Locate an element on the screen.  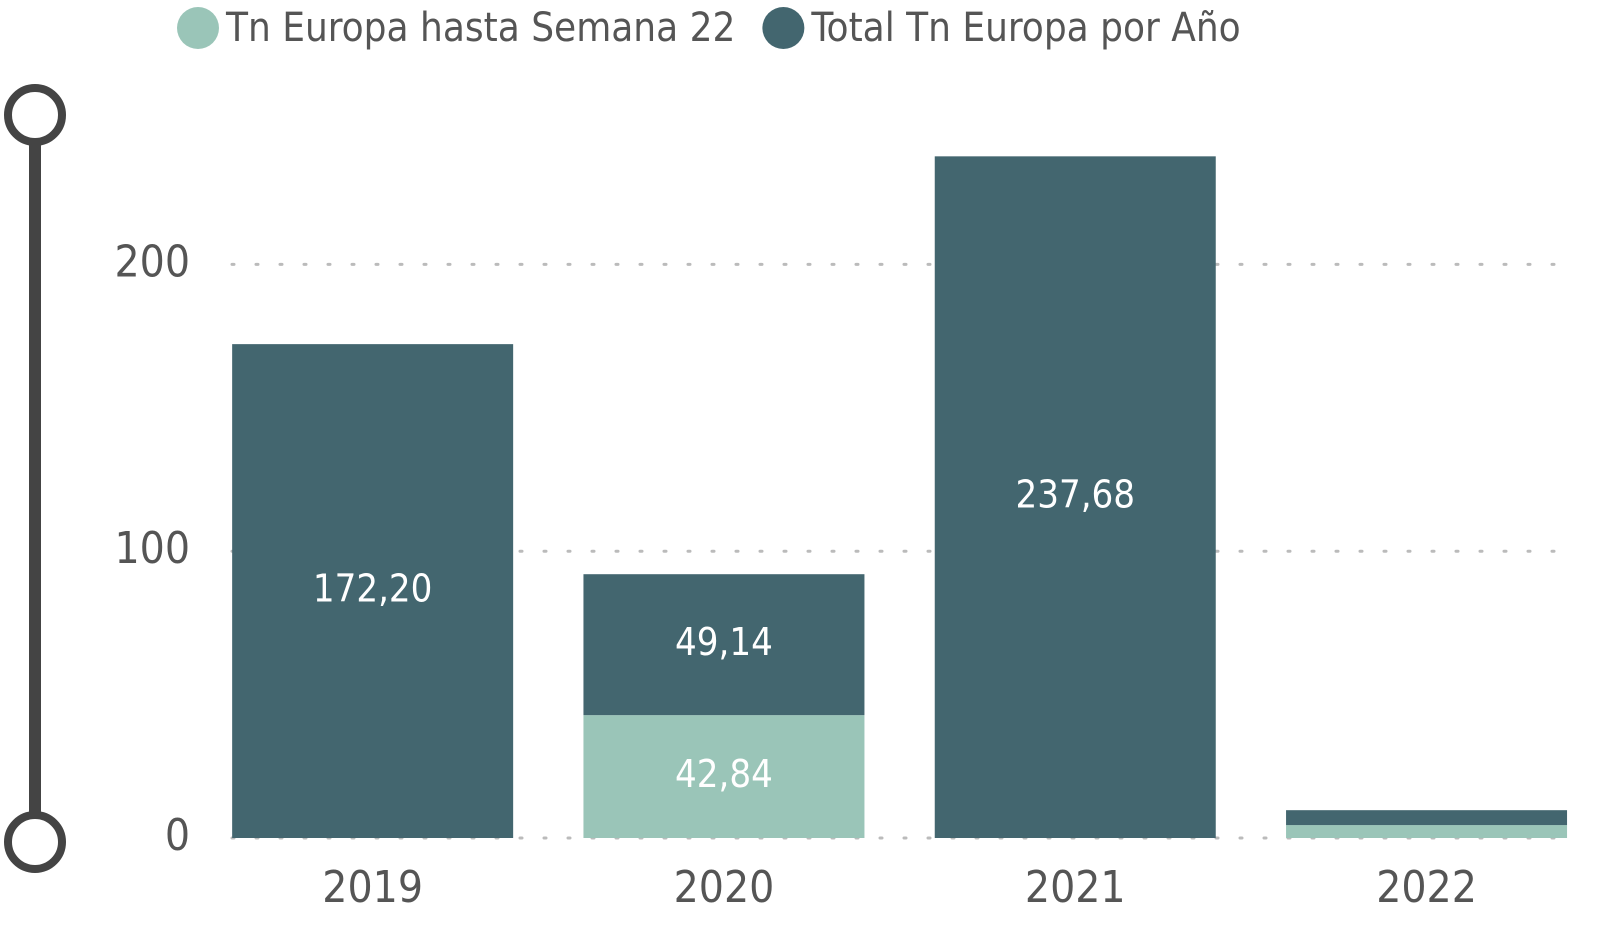
x-tick-label: 2022 is located at coordinates (1426, 887).